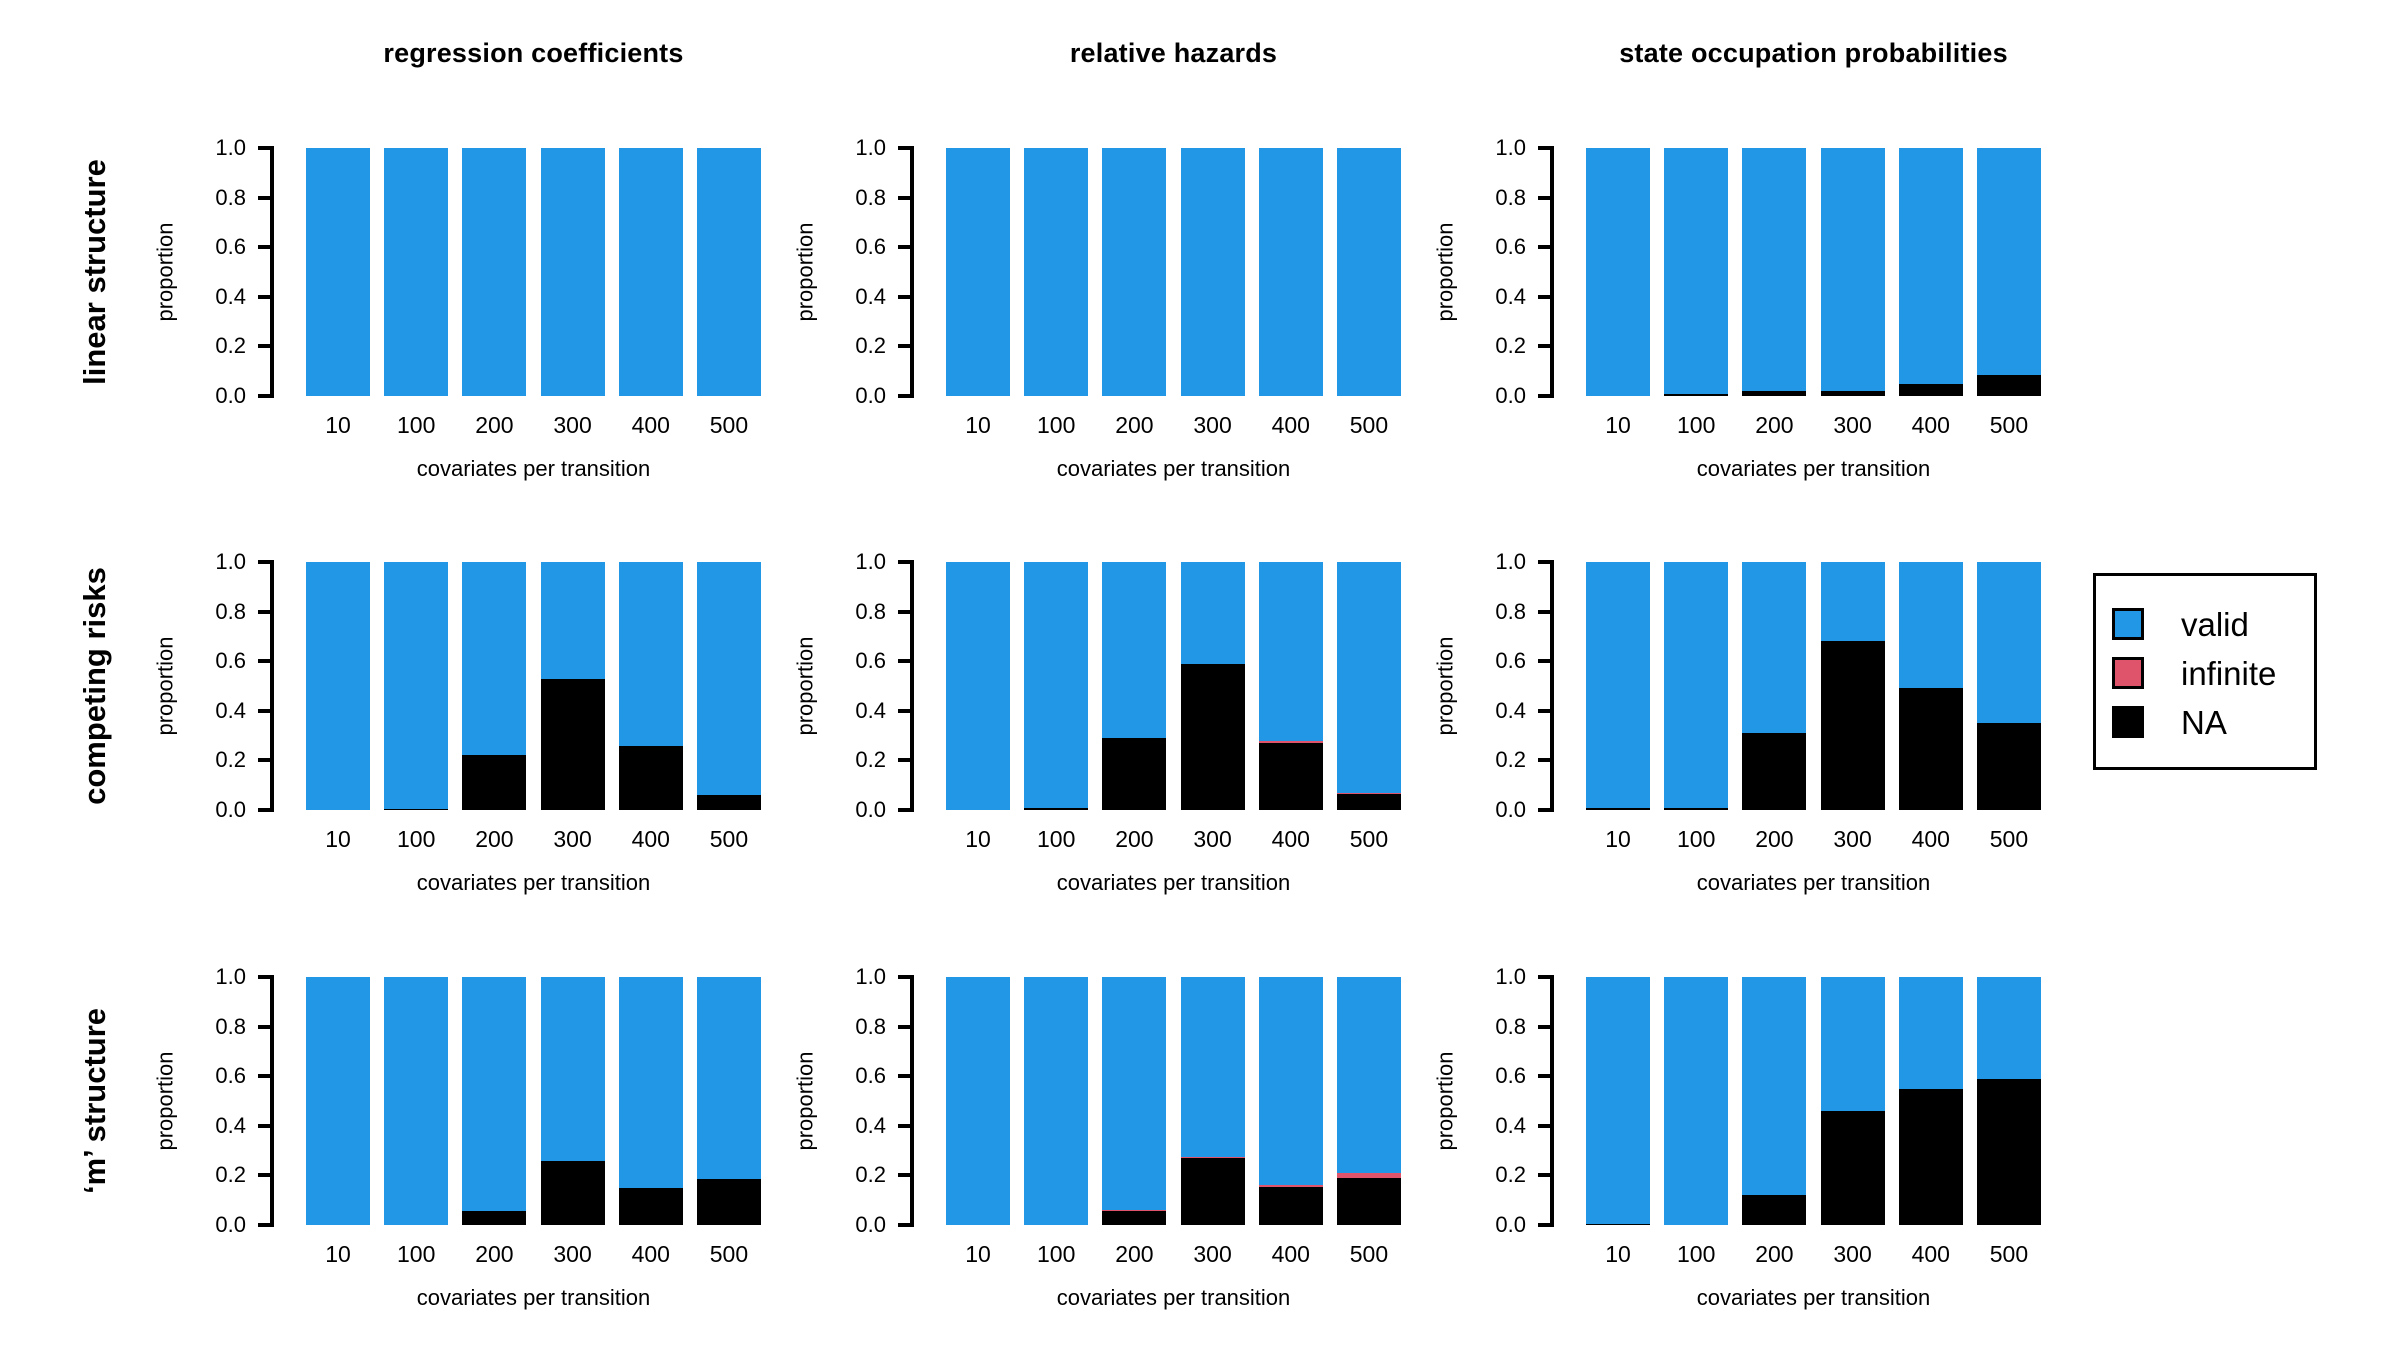 Image resolution: width=2400 pixels, height=1350 pixels. I want to click on x-tick-label: 400, so click(1290, 425).